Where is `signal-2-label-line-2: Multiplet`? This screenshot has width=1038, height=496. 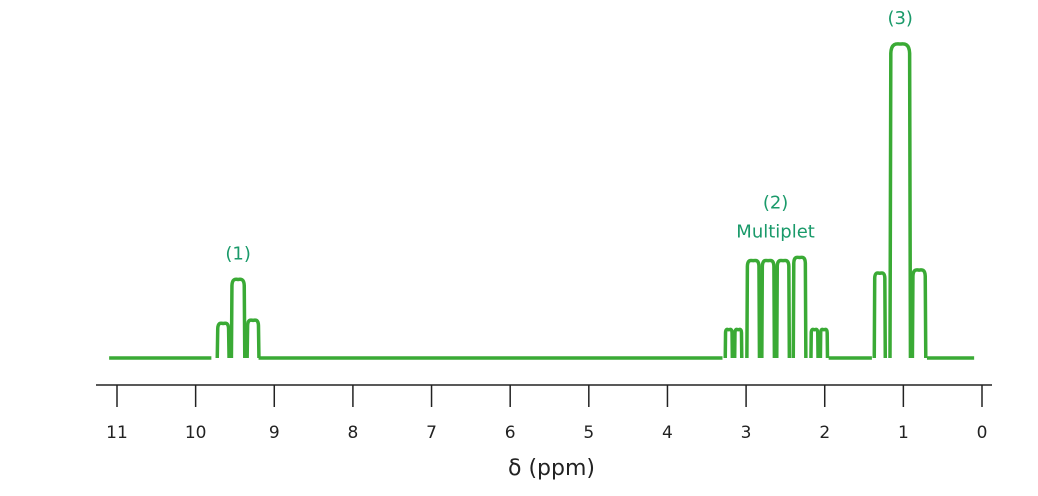
signal-2-label-line-2: Multiplet is located at coordinates (775, 232).